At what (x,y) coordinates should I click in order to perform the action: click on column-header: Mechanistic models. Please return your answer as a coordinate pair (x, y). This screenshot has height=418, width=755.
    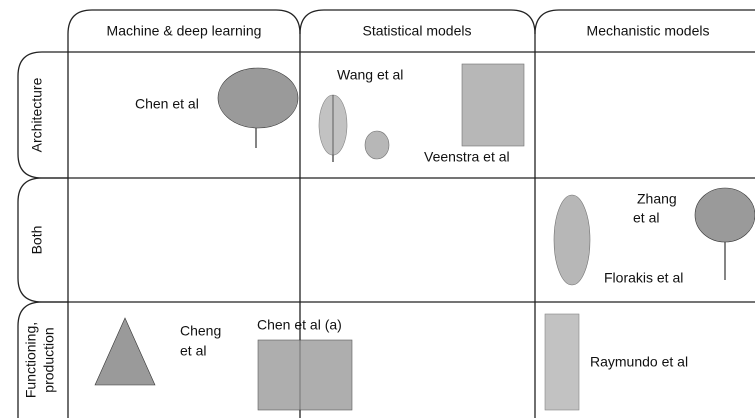
    Looking at the image, I should click on (648, 31).